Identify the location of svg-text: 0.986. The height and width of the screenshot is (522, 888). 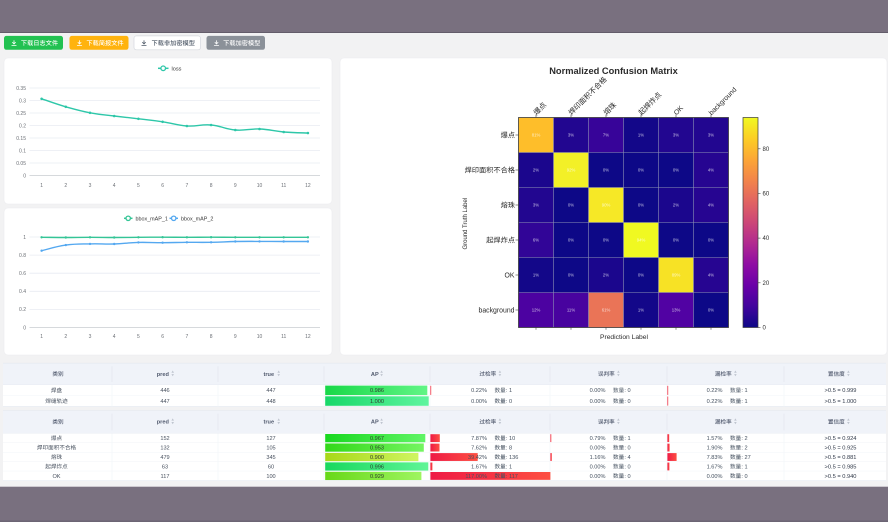
(377, 391).